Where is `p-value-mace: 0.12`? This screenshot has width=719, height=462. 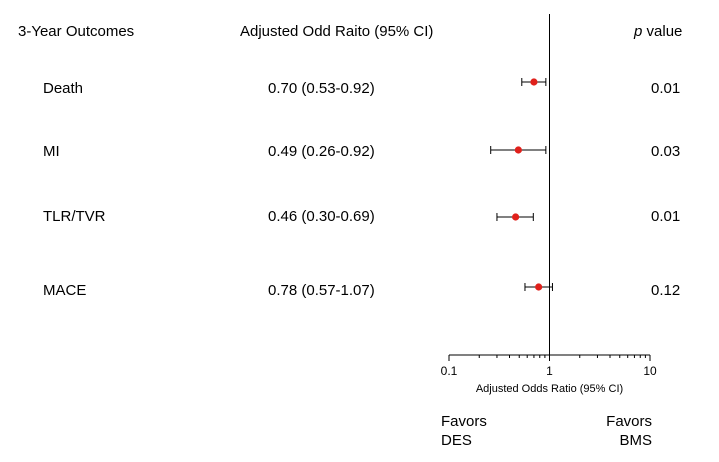
p-value-mace: 0.12 is located at coordinates (666, 290).